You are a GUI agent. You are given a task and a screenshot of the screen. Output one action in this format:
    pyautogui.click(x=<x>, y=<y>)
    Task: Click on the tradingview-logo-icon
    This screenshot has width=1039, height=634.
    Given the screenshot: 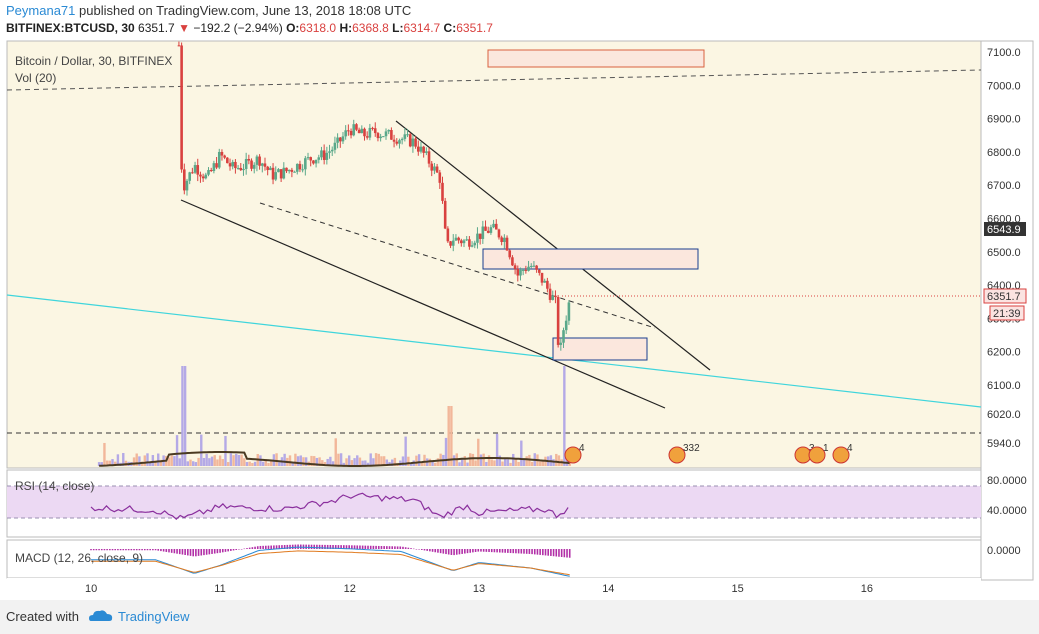 What is the action you would take?
    pyautogui.click(x=101, y=615)
    